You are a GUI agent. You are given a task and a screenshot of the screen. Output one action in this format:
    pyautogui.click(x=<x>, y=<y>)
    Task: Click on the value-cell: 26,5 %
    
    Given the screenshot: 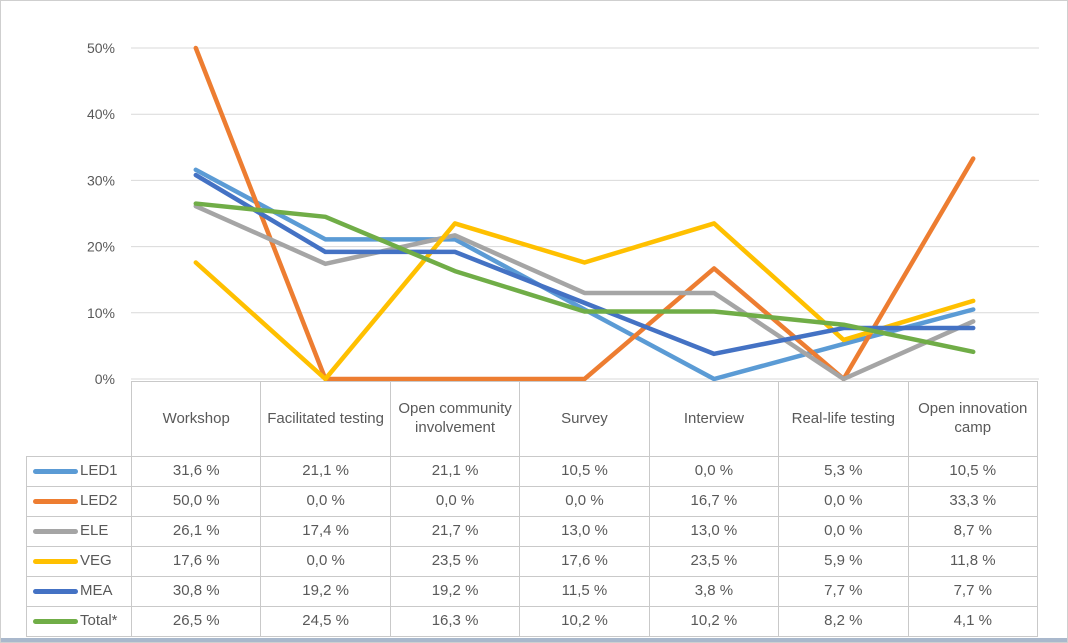 What is the action you would take?
    pyautogui.click(x=196, y=621)
    